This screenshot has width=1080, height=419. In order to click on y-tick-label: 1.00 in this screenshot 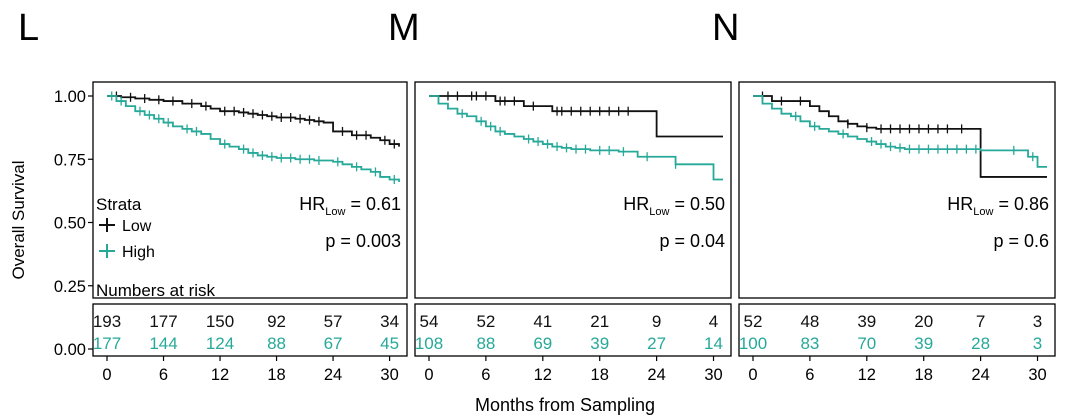, I will do `click(70, 97)`.